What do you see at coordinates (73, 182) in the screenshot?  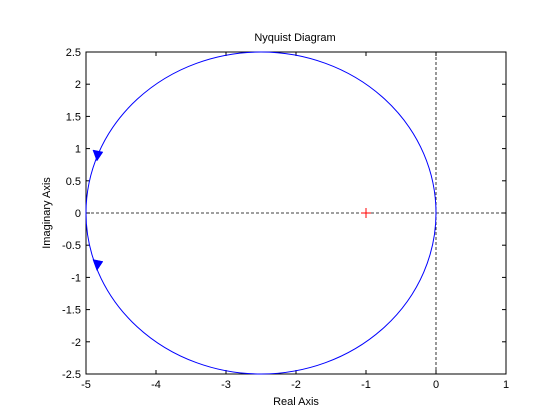 I see `y-tick-label: 0.5` at bounding box center [73, 182].